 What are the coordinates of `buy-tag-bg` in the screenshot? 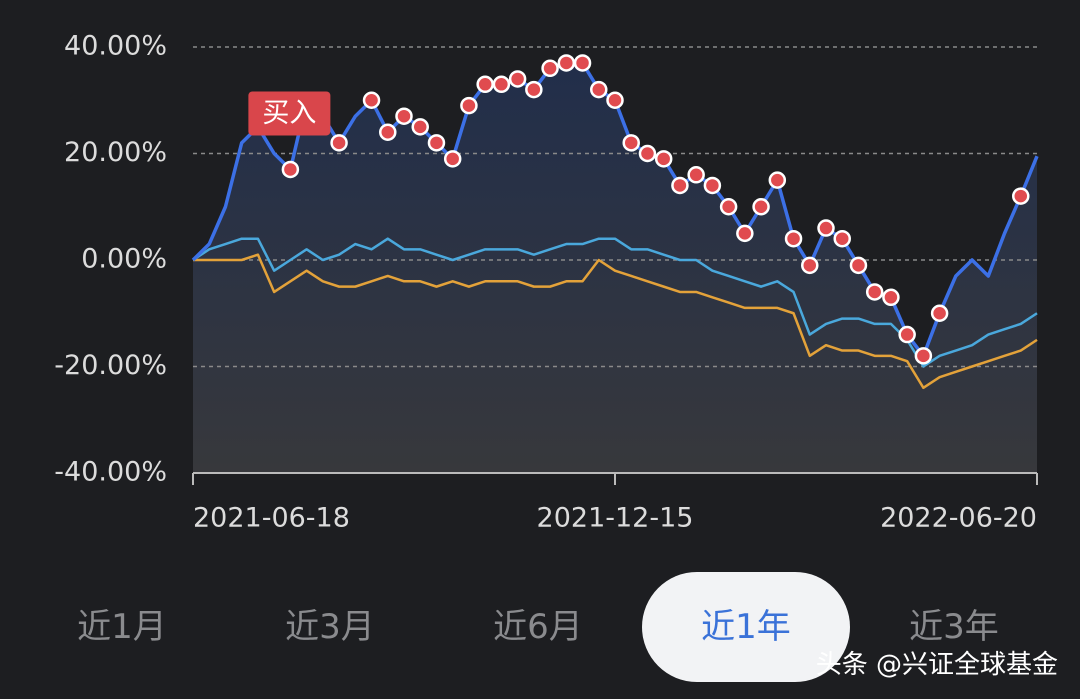 It's located at (289, 113).